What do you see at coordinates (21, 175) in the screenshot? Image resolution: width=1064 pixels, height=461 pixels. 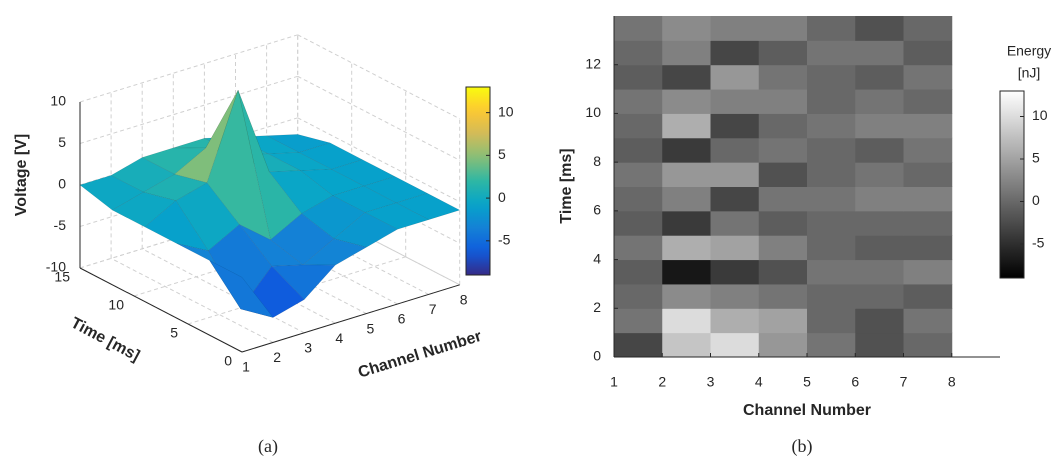 I see `z-axis-label: Voltage [V]` at bounding box center [21, 175].